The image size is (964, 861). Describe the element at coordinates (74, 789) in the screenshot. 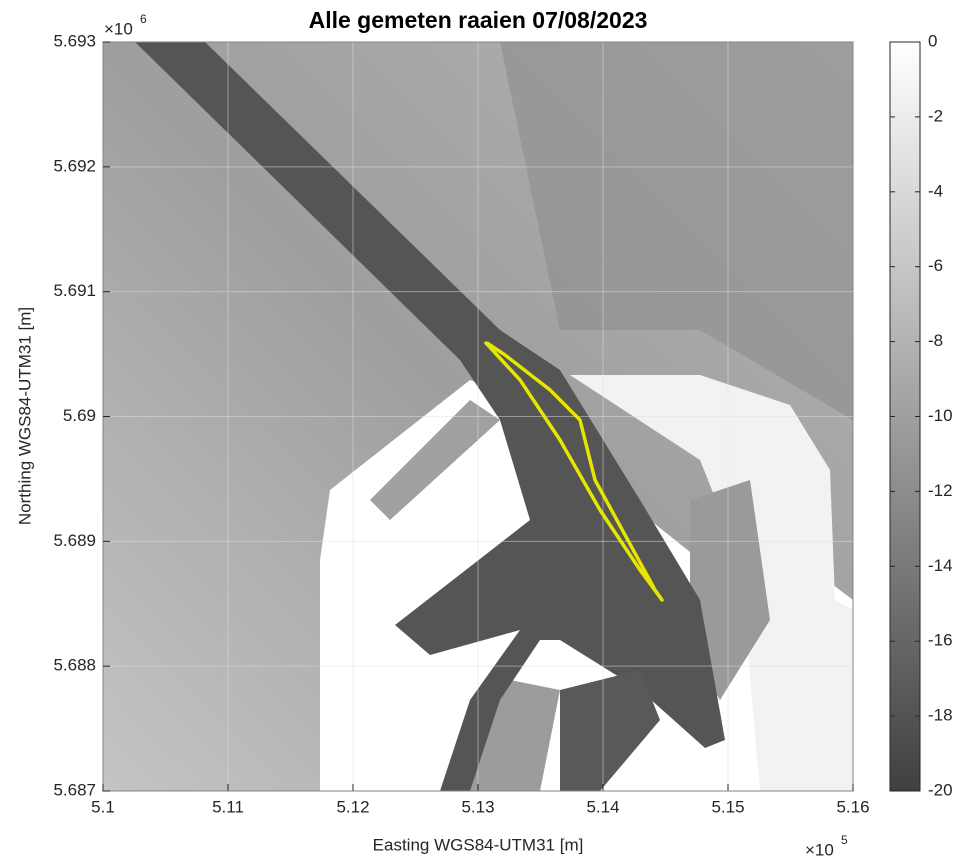

I see `y-tick-label: 5.687` at that location.